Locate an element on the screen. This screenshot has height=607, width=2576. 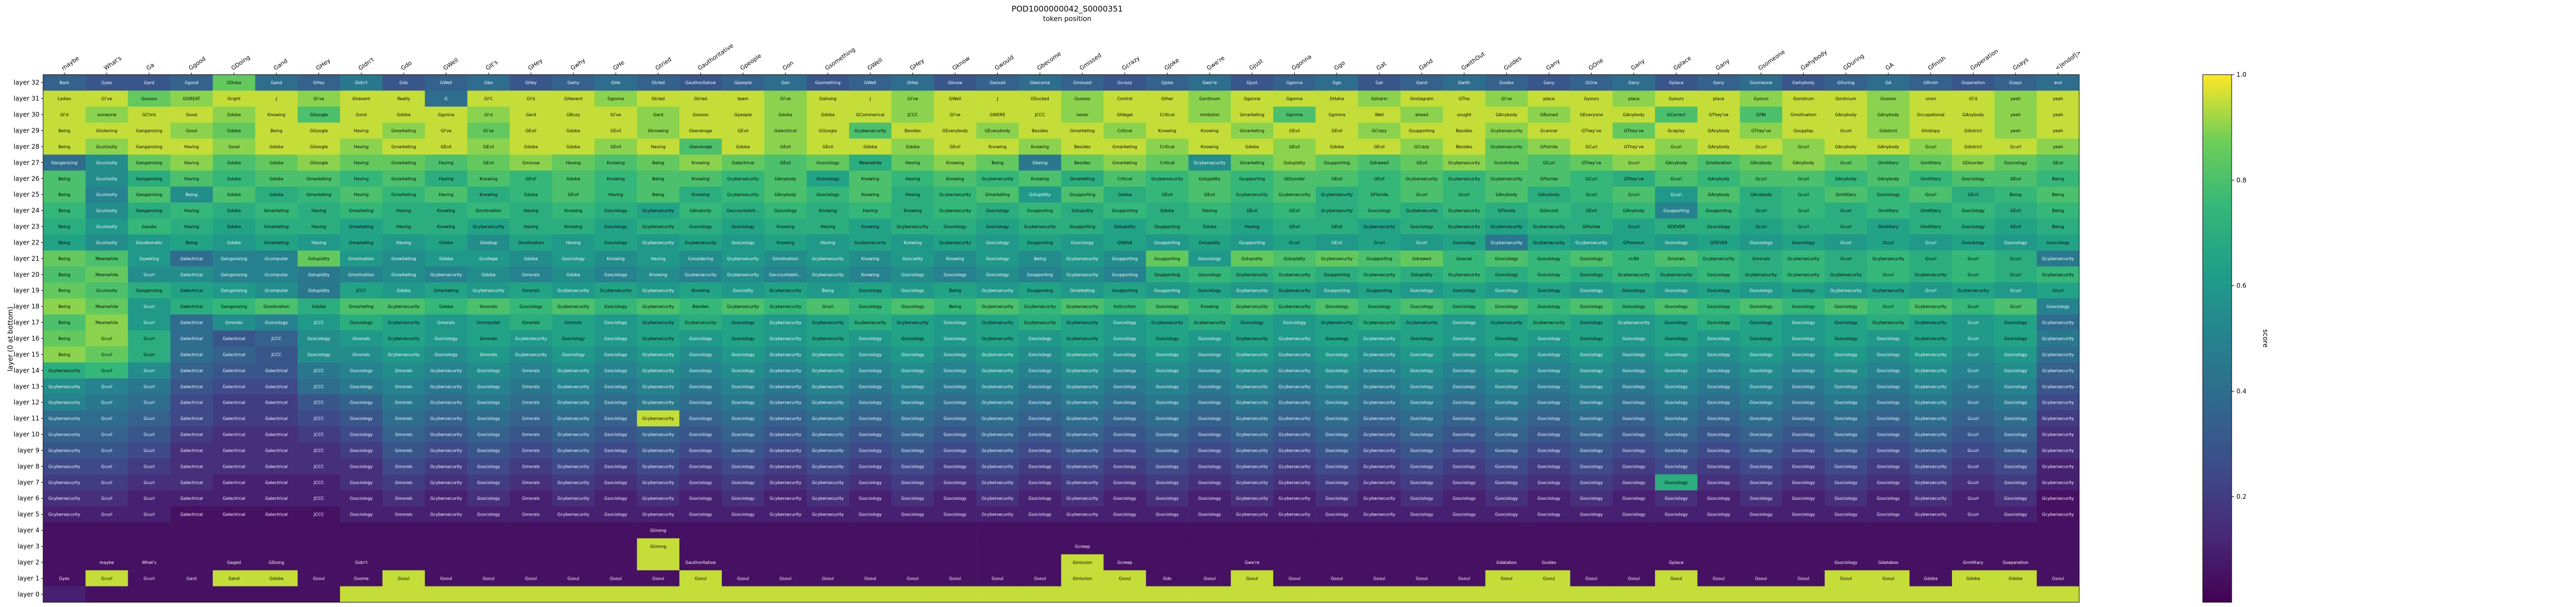
cell-label: GGoogle is located at coordinates (319, 147).